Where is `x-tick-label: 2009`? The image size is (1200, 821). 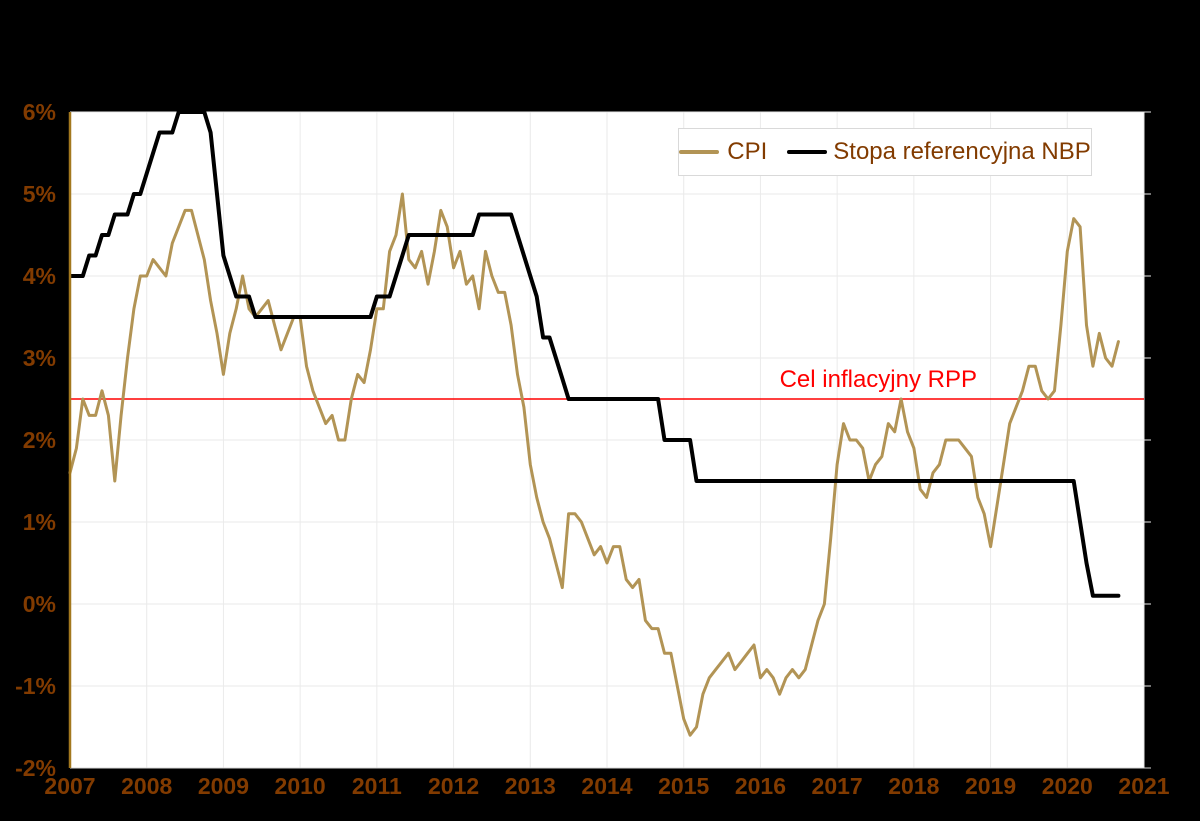
x-tick-label: 2009 is located at coordinates (223, 786).